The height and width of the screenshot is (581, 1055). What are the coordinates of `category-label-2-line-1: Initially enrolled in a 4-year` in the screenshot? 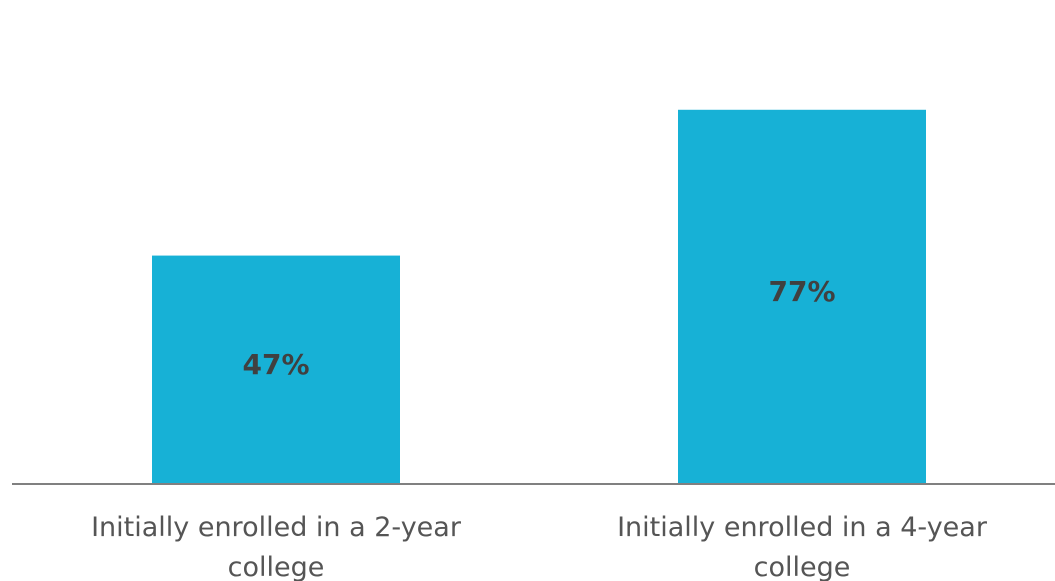 It's located at (802, 527).